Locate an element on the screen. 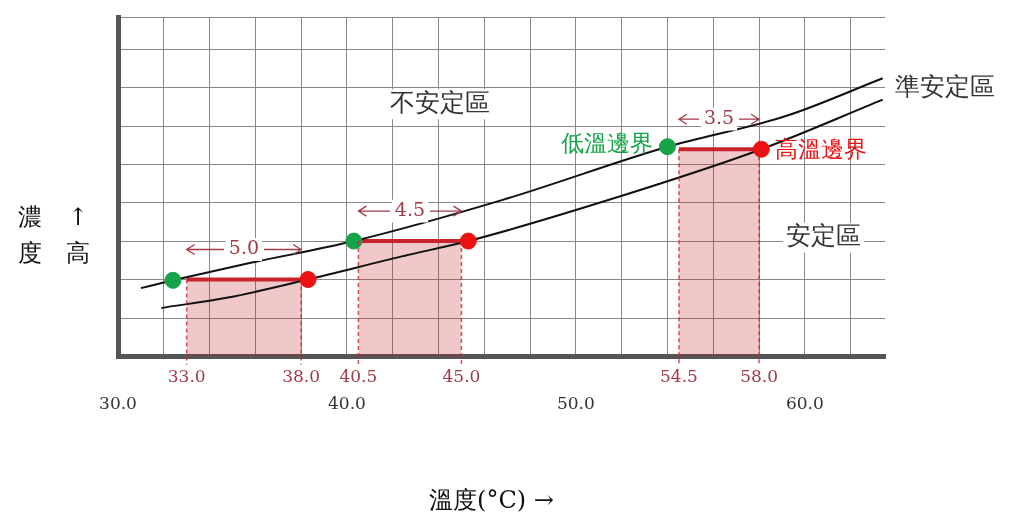 The height and width of the screenshot is (515, 1015). annotation: 4.5 is located at coordinates (410, 209).